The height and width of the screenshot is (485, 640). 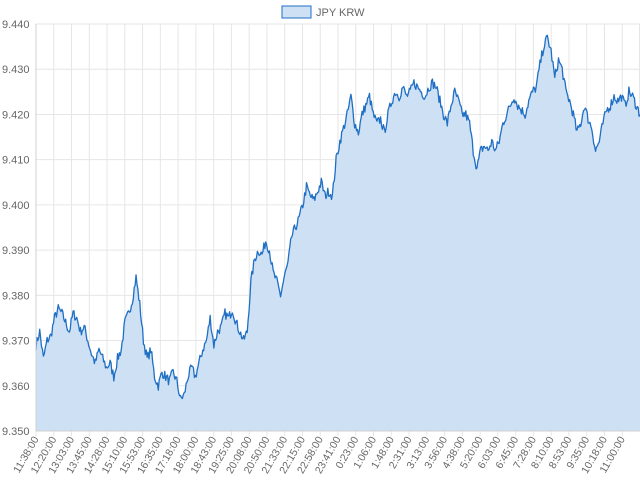 What do you see at coordinates (16, 342) in the screenshot?
I see `y-tick-label: 9.370` at bounding box center [16, 342].